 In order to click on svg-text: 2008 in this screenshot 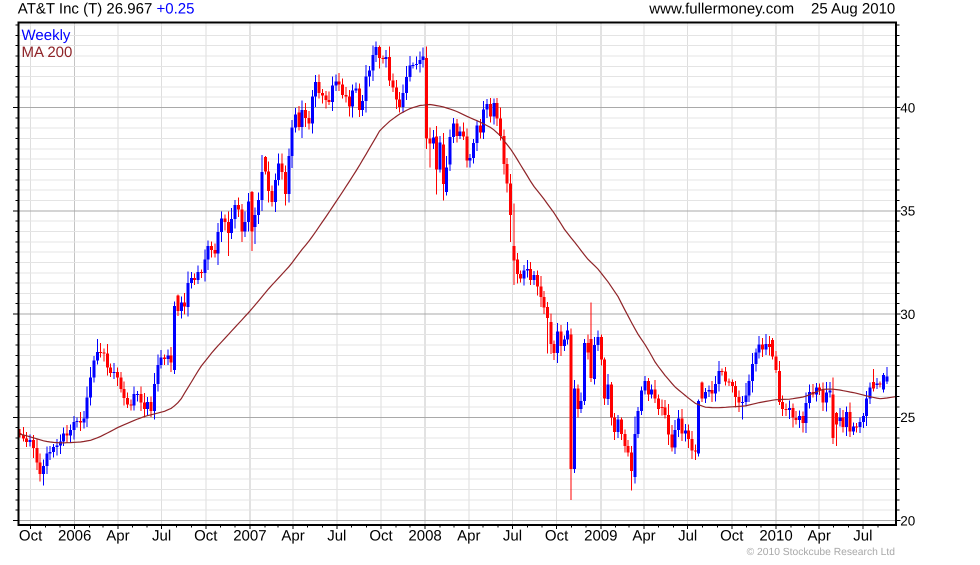, I will do `click(424, 535)`.